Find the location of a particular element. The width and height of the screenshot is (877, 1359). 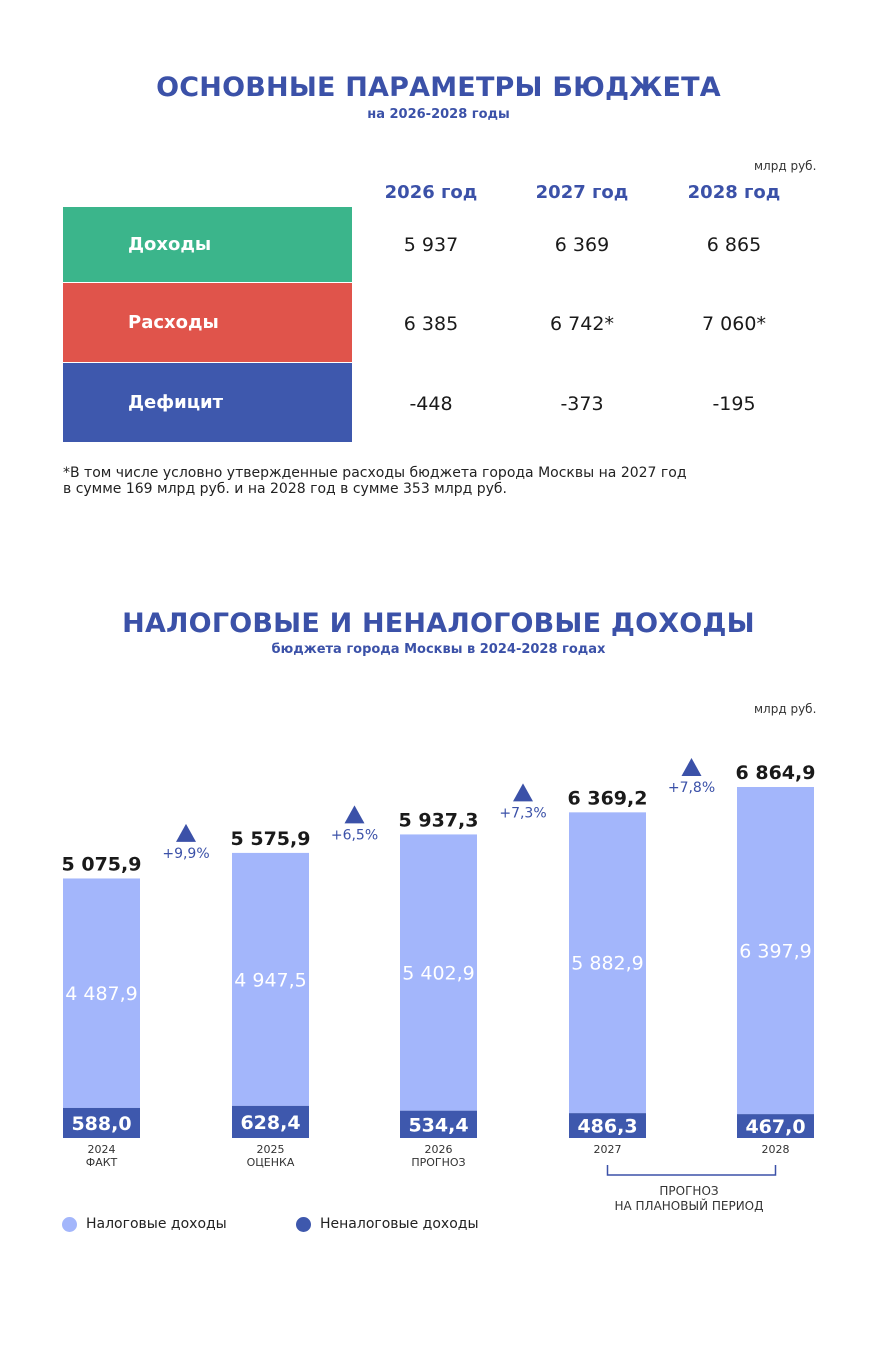

bar-nontax-2026 is located at coordinates (438, 1124).